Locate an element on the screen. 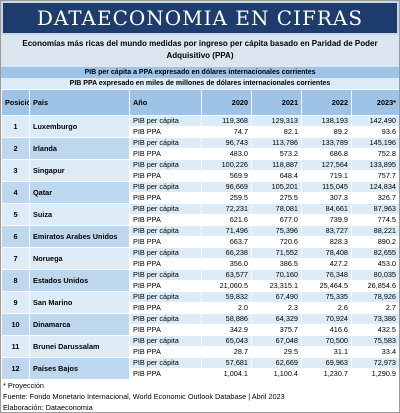 The image size is (400, 413). column-header: 2020 is located at coordinates (226, 102).